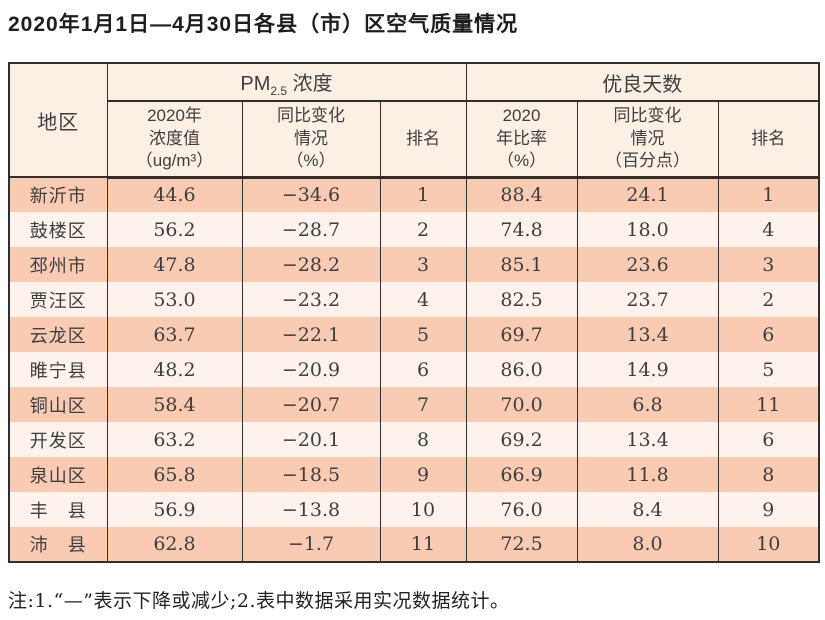 The height and width of the screenshot is (620, 825). Describe the element at coordinates (174, 334) in the screenshot. I see `value-cell: 63.7` at that location.